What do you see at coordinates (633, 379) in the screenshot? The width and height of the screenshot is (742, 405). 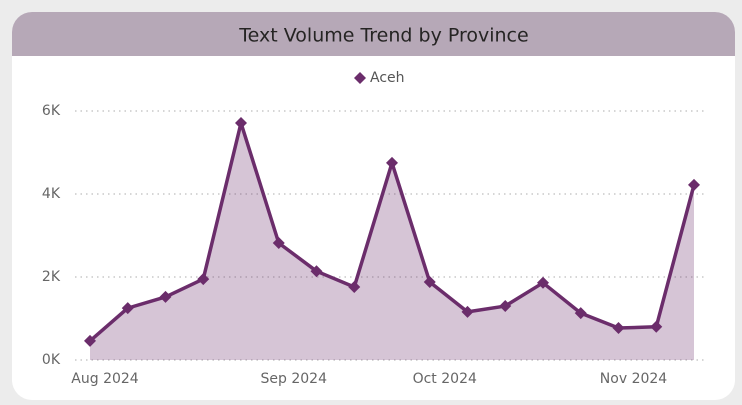 I see `x-tick-label: Nov 2024` at bounding box center [633, 379].